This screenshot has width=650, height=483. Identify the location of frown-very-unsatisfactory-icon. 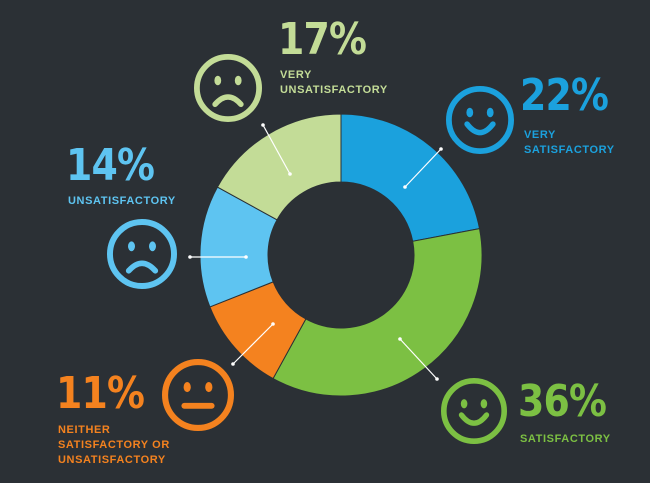
(228, 88).